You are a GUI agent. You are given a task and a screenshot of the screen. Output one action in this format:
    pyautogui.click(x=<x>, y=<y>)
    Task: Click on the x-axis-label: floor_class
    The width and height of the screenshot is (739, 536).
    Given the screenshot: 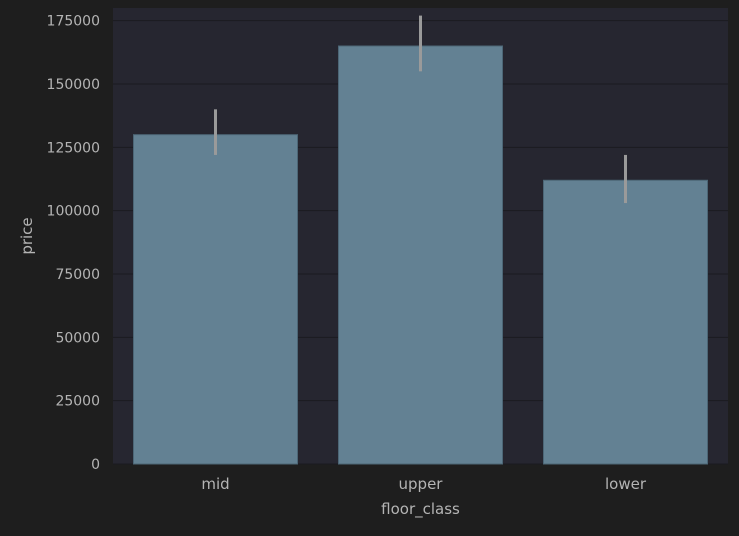 What is the action you would take?
    pyautogui.click(x=420, y=509)
    